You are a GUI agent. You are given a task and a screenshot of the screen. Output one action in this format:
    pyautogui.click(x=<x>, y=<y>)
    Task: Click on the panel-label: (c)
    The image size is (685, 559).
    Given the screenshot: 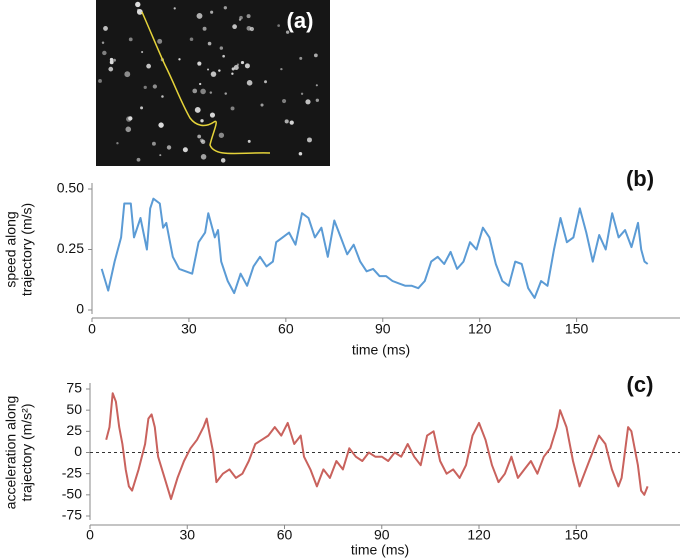 What is the action you would take?
    pyautogui.click(x=640, y=384)
    